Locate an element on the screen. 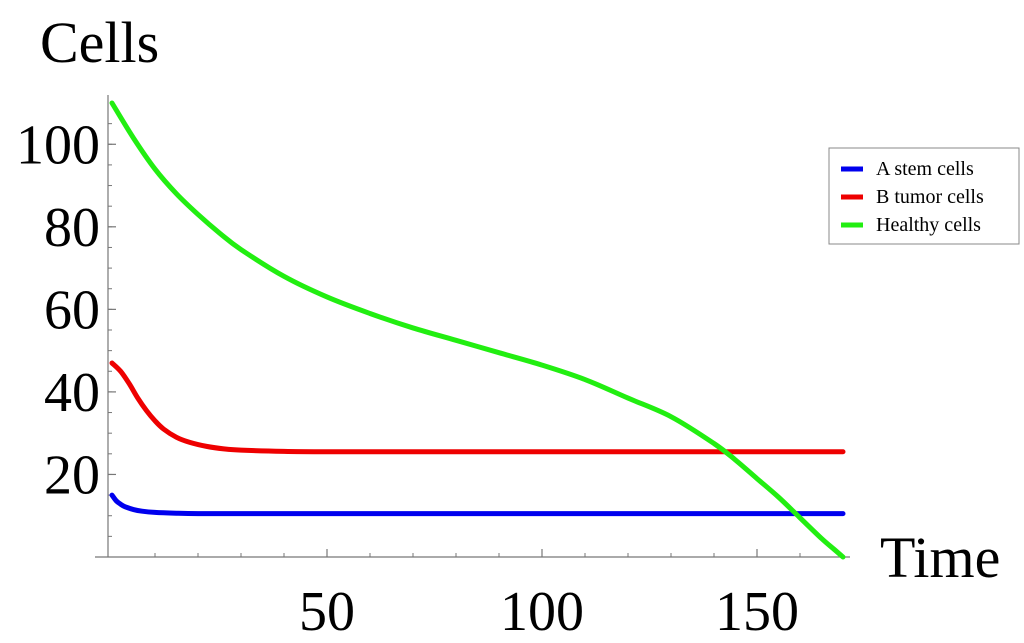 The height and width of the screenshot is (643, 1024). series-line-b-tumor-cells is located at coordinates (477, 407).